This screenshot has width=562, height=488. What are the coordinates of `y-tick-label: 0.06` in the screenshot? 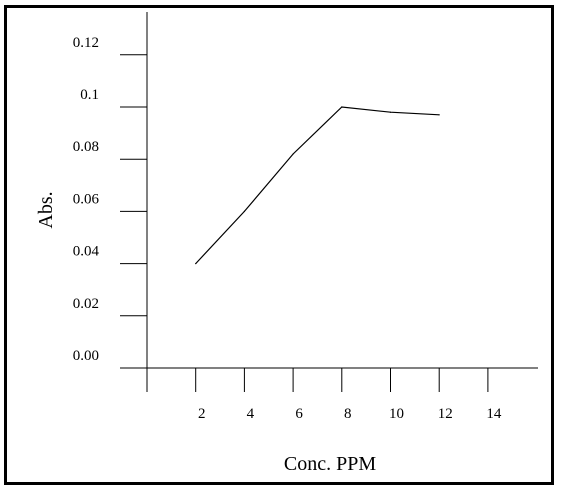 It's located at (86, 199).